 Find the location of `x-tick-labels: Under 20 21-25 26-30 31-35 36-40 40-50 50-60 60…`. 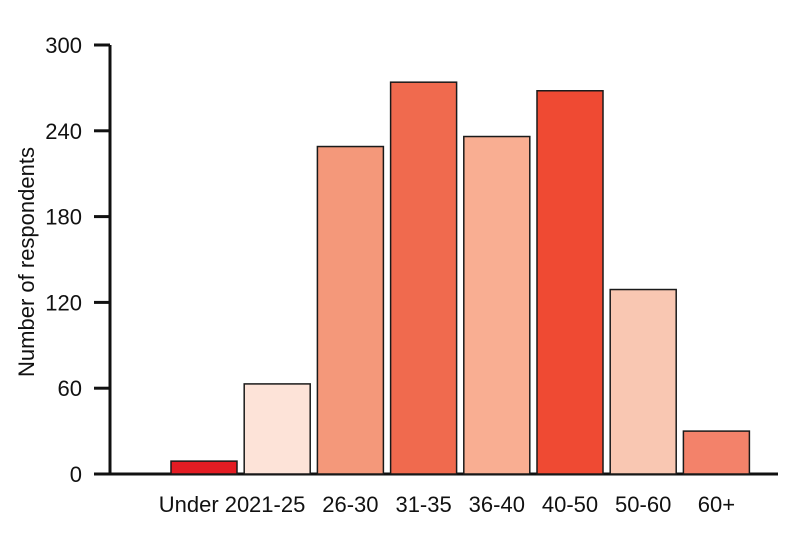

x-tick-labels: Under 20 21-25 26-30 31-35 36-40 40-50 50-60 60… is located at coordinates (447, 504).